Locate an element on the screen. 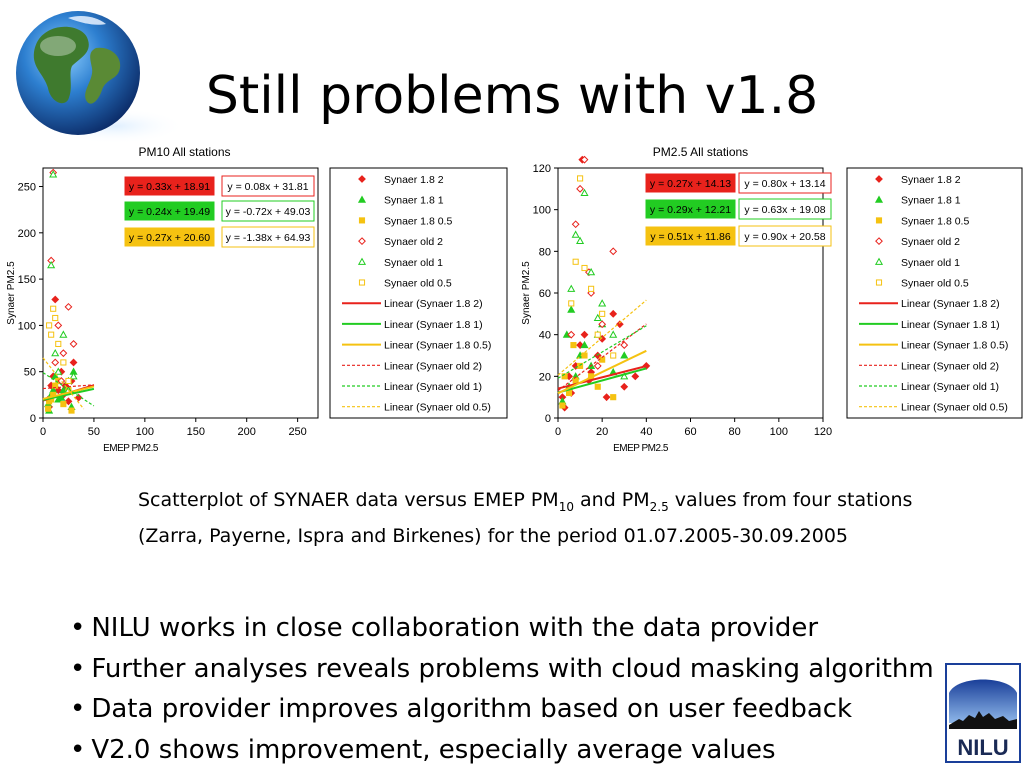  y-tick-label: 250 is located at coordinates (27, 188).